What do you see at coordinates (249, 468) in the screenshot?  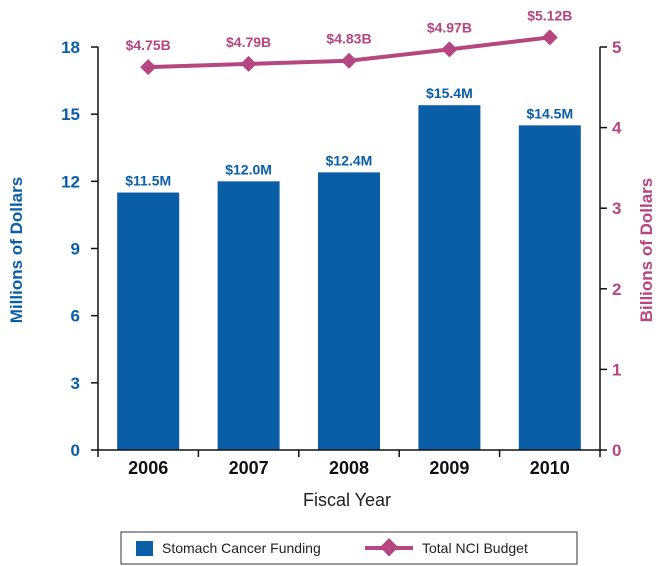 I see `x-tick-label: 2007` at bounding box center [249, 468].